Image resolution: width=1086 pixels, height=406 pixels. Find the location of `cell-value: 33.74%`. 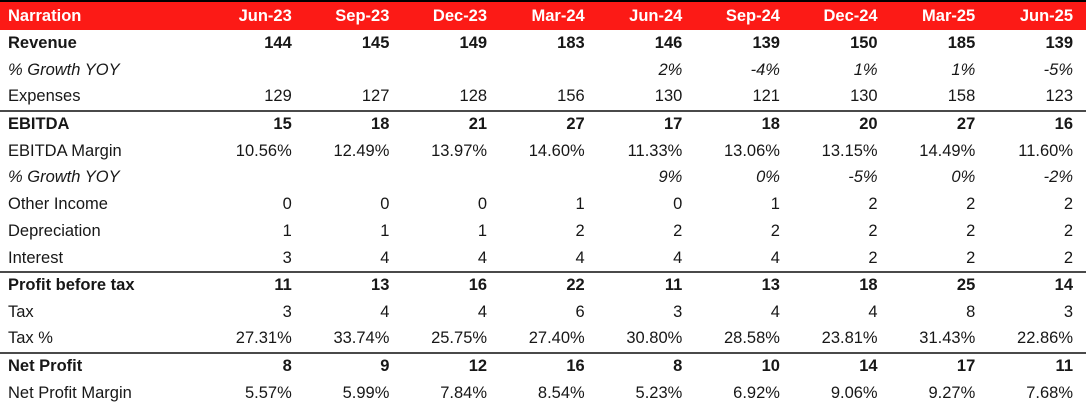

cell-value: 33.74% is located at coordinates (361, 338).